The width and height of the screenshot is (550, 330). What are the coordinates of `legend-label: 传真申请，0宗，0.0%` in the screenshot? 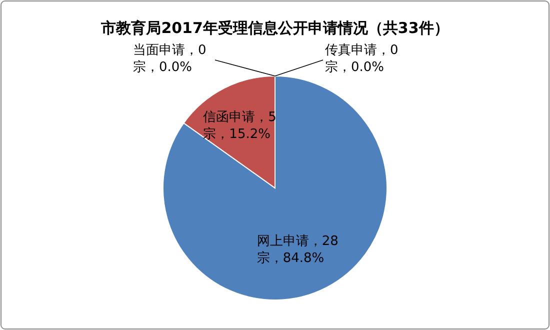 It's located at (362, 59).